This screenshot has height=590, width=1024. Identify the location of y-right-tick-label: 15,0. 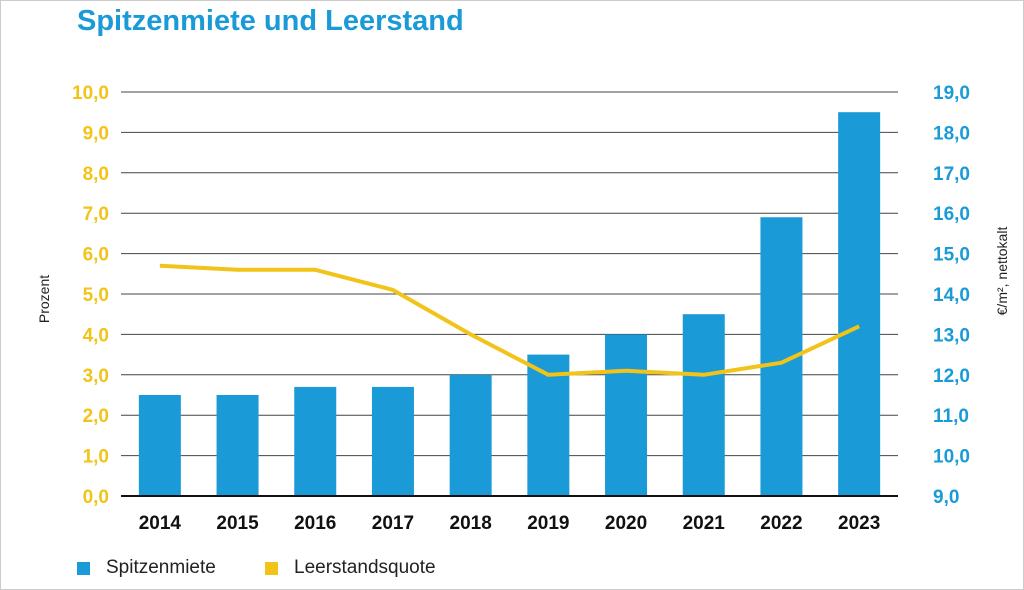
(951, 255).